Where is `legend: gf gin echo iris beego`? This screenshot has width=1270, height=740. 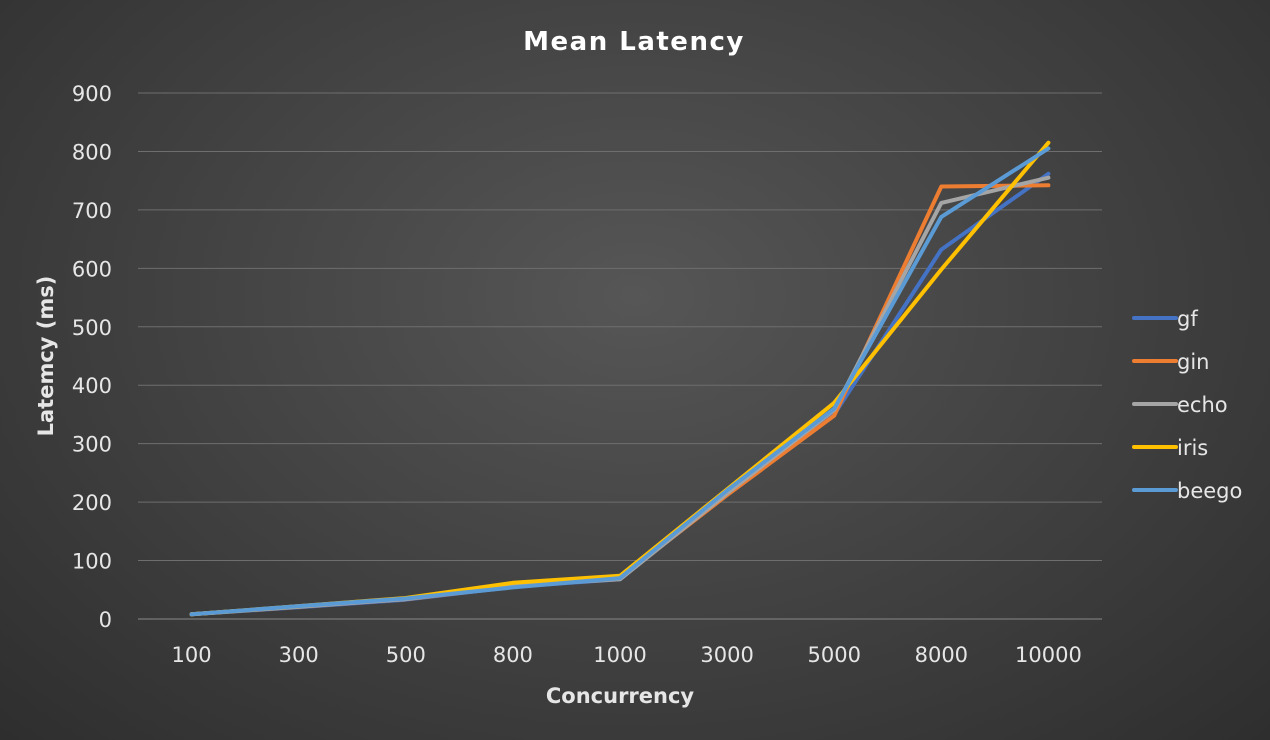 legend: gf gin echo iris beego is located at coordinates (1187, 405).